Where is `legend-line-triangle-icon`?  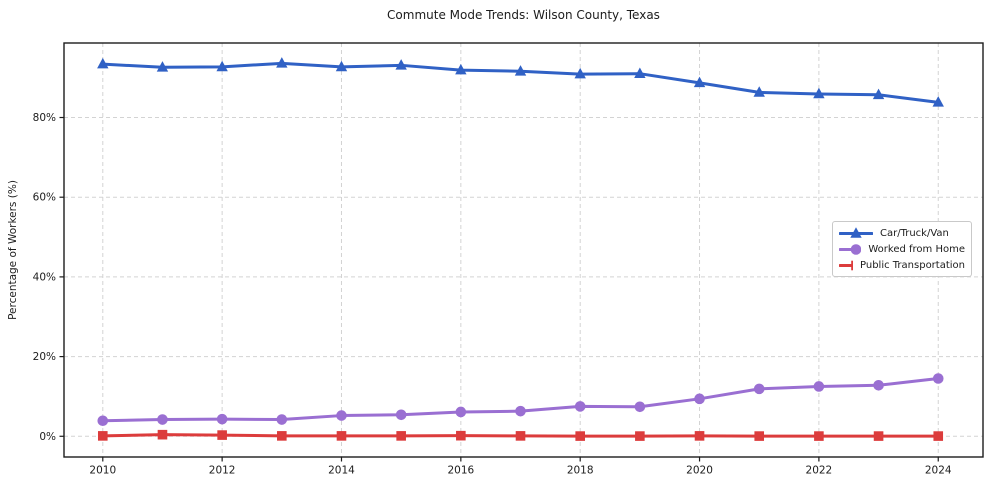
legend-line-triangle-icon is located at coordinates (856, 232).